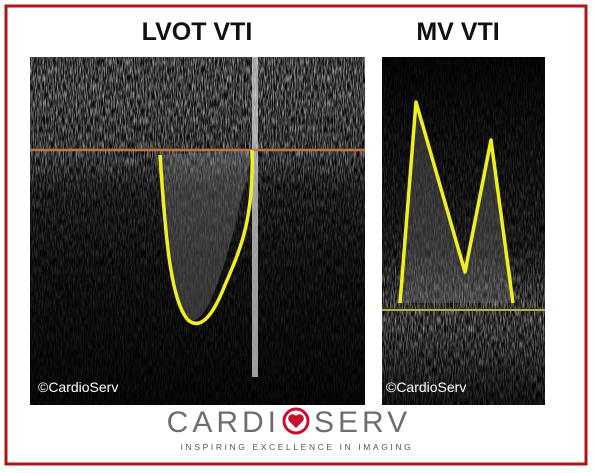 The height and width of the screenshot is (473, 594). I want to click on logo-heart, so click(296, 421).